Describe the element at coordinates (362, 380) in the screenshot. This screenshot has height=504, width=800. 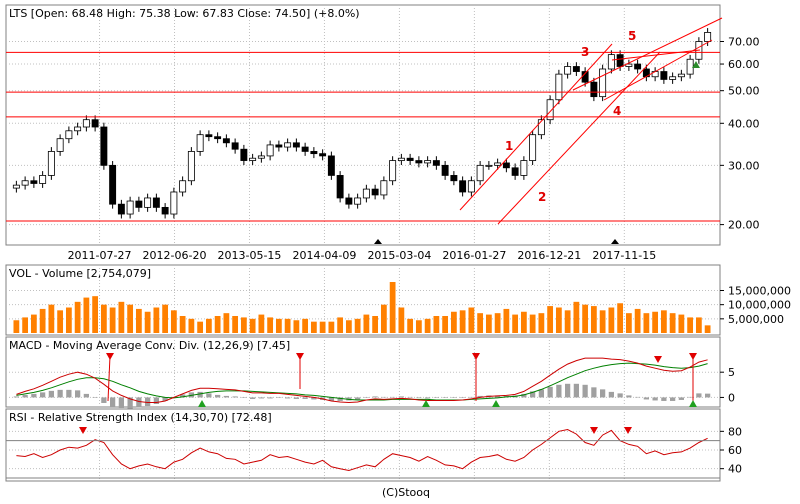
I see `macd-line` at that location.